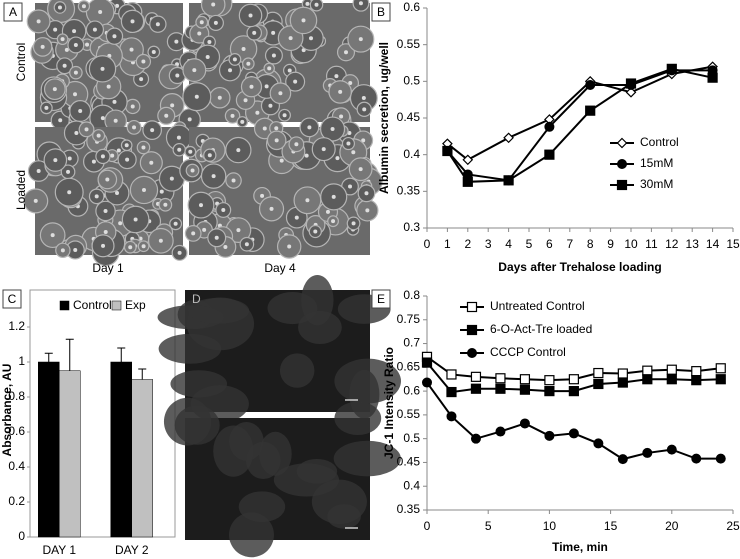 The width and height of the screenshot is (740, 559). What do you see at coordinates (659, 142) in the screenshot?
I see `legend-label: Control` at bounding box center [659, 142].